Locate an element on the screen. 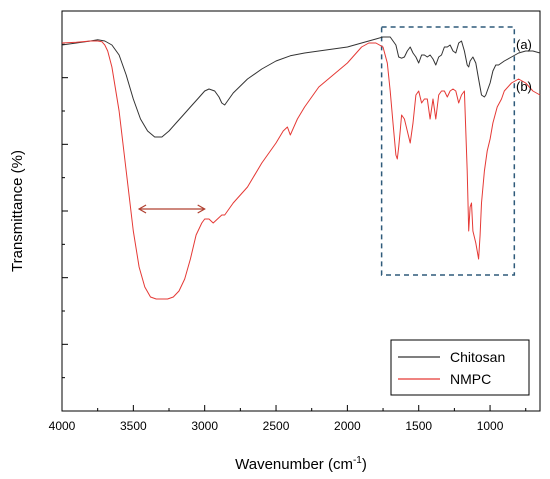 The image size is (550, 479). y-axis-ticks is located at coordinates (65, 211).